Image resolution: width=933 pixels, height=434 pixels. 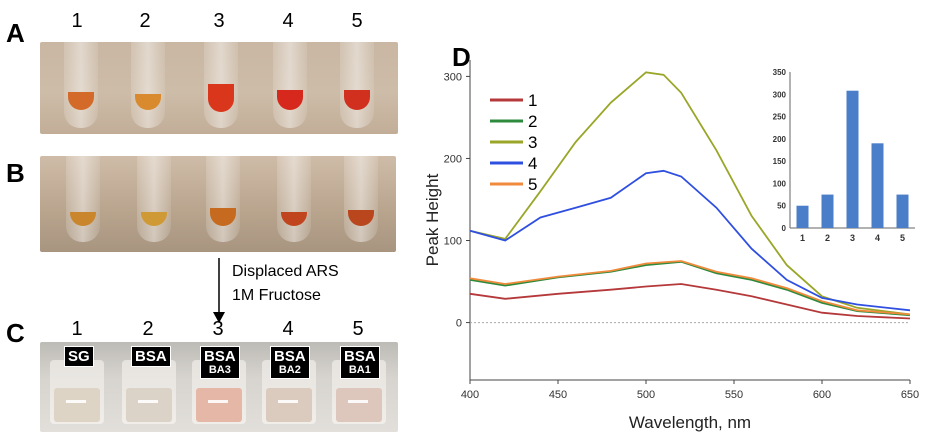 What do you see at coordinates (359, 370) in the screenshot?
I see `vial-label-sub: BA1` at bounding box center [359, 370].